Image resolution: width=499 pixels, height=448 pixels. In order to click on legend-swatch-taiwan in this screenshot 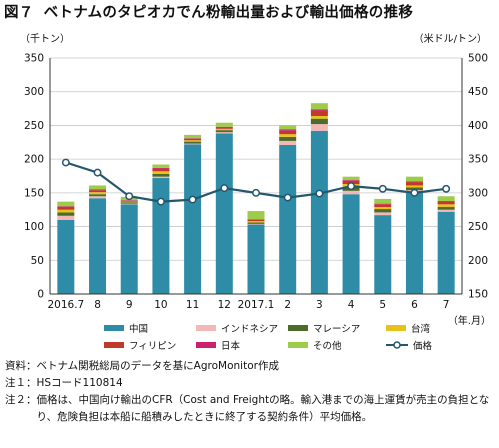, I will do `click(396, 328)`.